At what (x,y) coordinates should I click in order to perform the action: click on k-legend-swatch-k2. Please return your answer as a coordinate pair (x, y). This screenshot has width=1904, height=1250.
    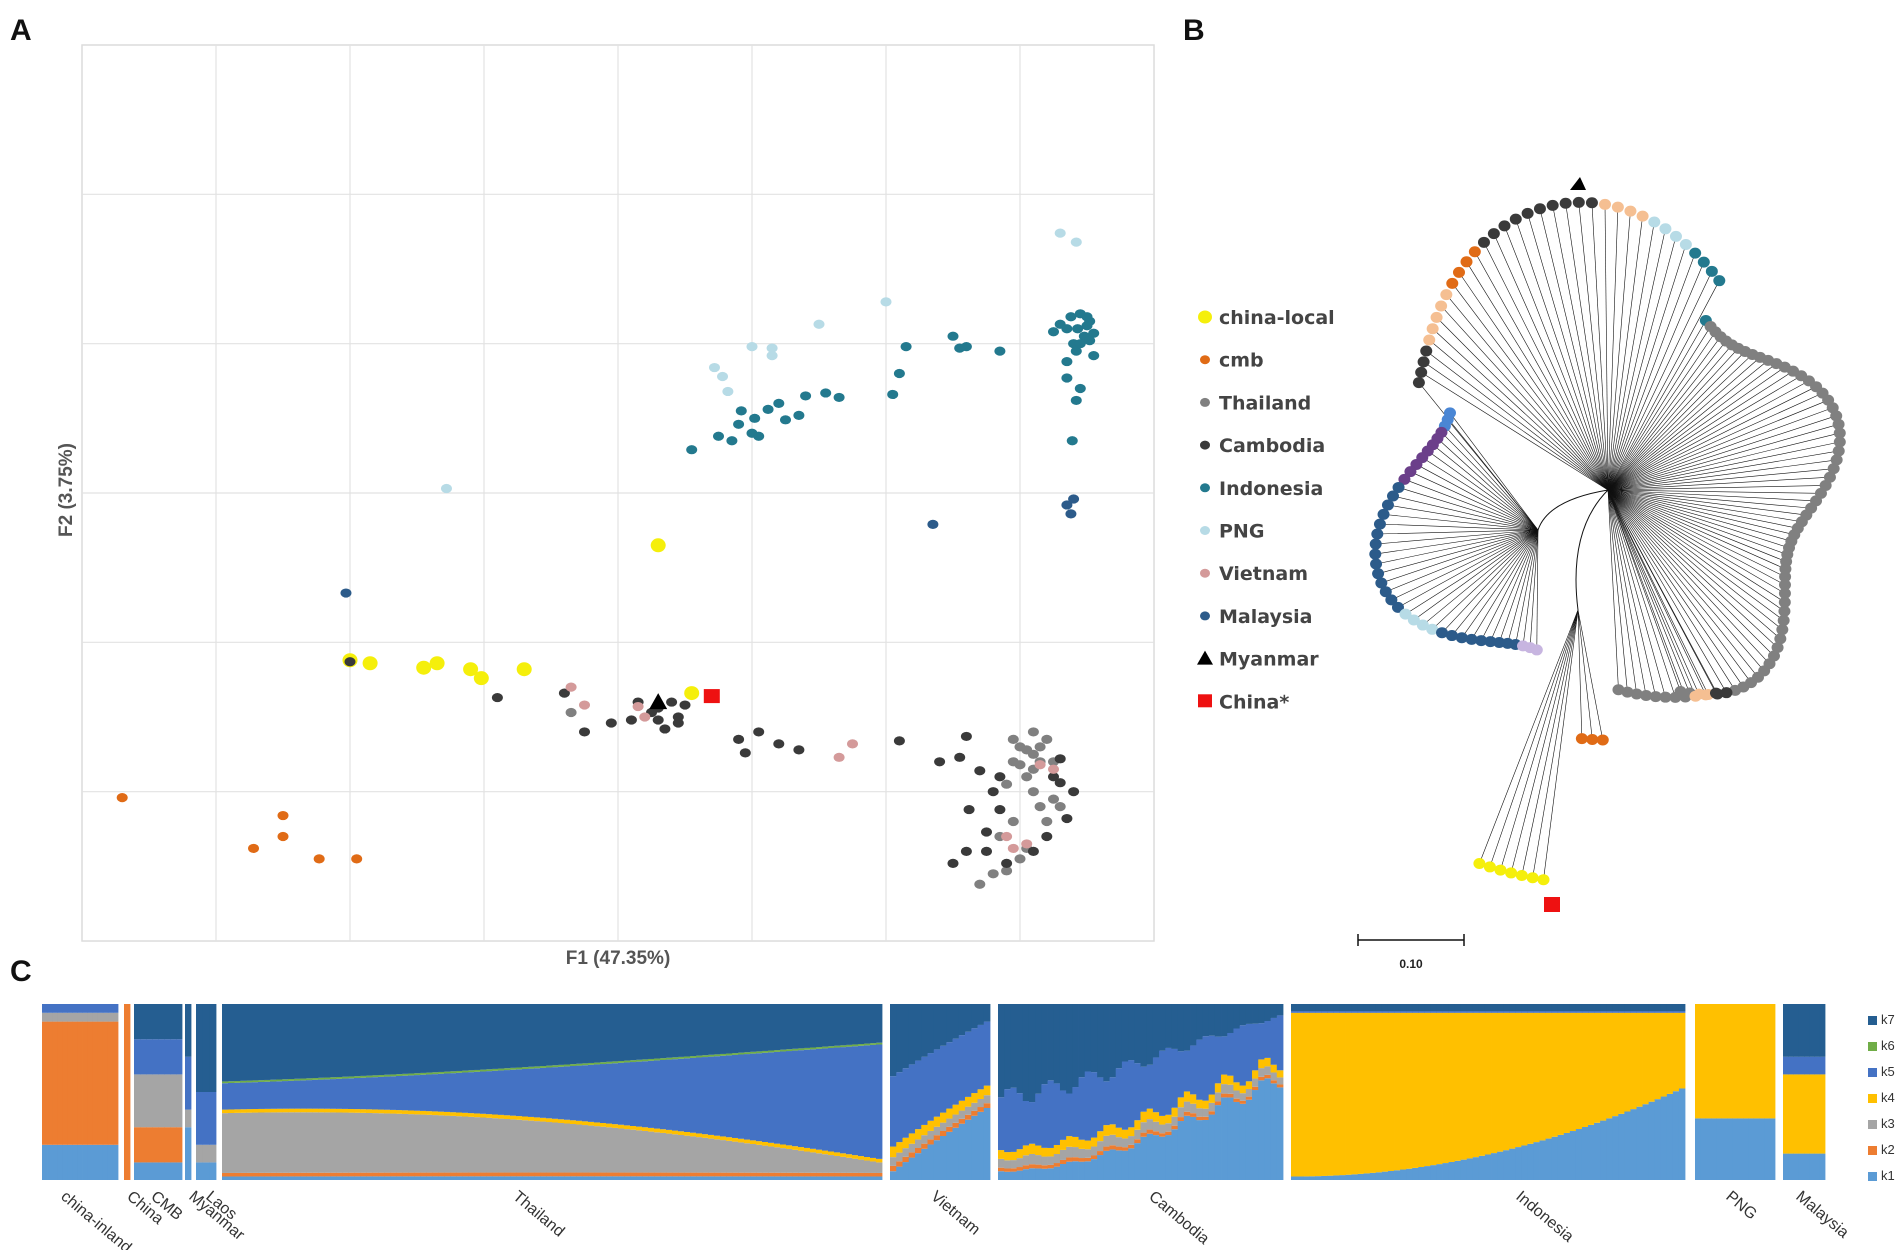
    Looking at the image, I should click on (1872, 1150).